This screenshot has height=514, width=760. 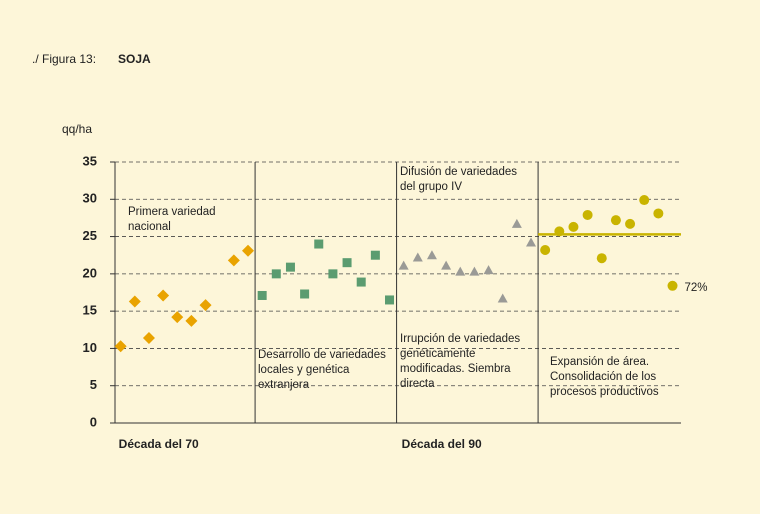 I want to click on y-tick-label: 10, so click(x=90, y=347).